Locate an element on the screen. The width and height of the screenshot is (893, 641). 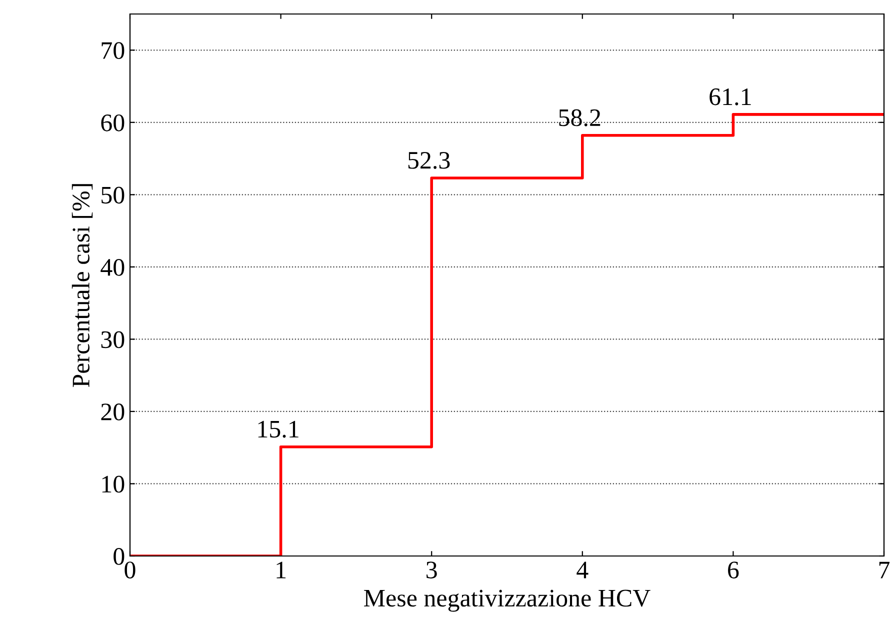
data-label: 15.1 is located at coordinates (278, 429).